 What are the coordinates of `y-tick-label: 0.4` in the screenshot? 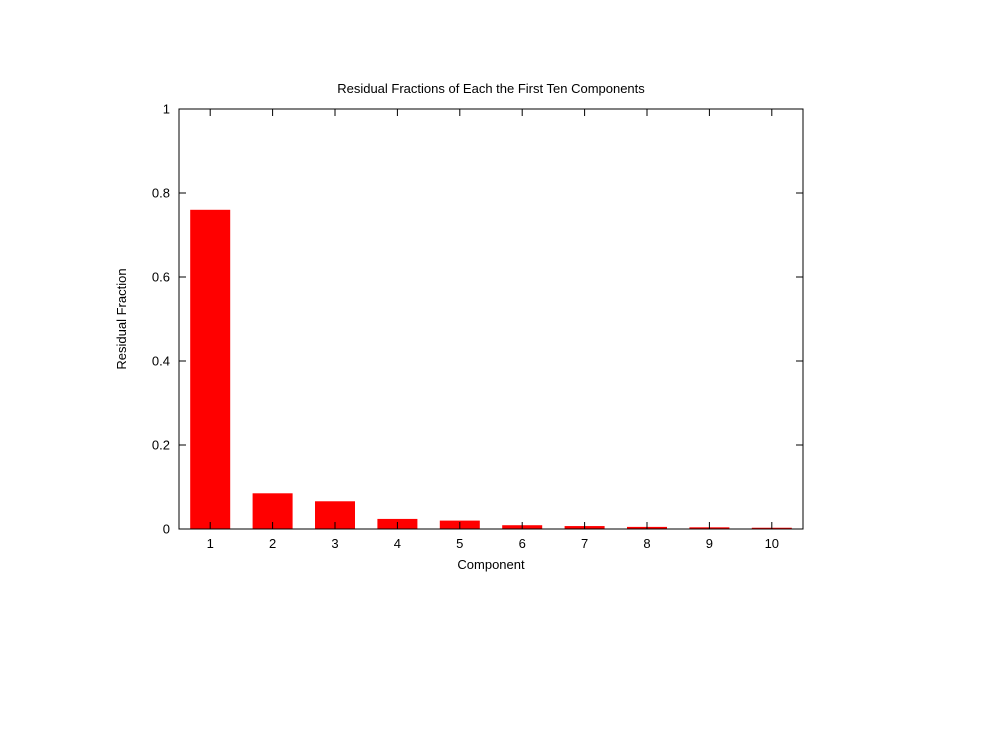 It's located at (161, 361).